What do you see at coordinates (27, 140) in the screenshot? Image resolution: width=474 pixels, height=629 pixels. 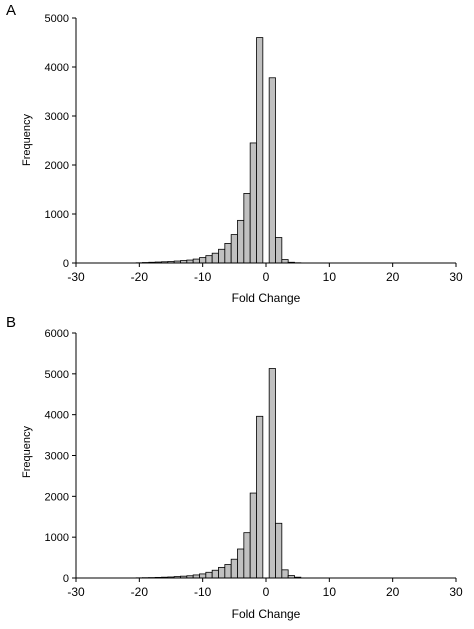 I see `y-axis-label-a: Frequency` at bounding box center [27, 140].